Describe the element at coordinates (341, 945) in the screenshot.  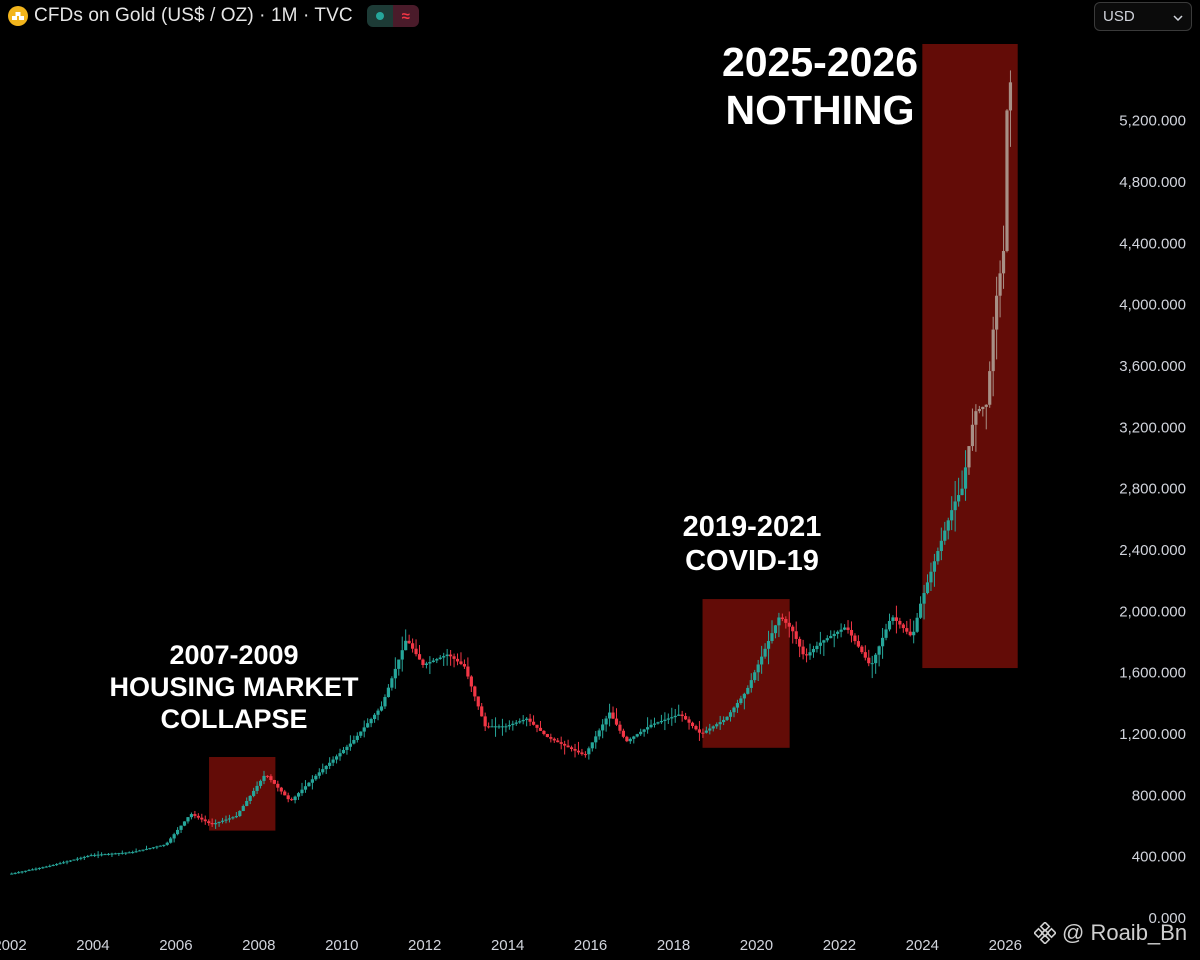
I see `x-tick-label: 2010` at that location.